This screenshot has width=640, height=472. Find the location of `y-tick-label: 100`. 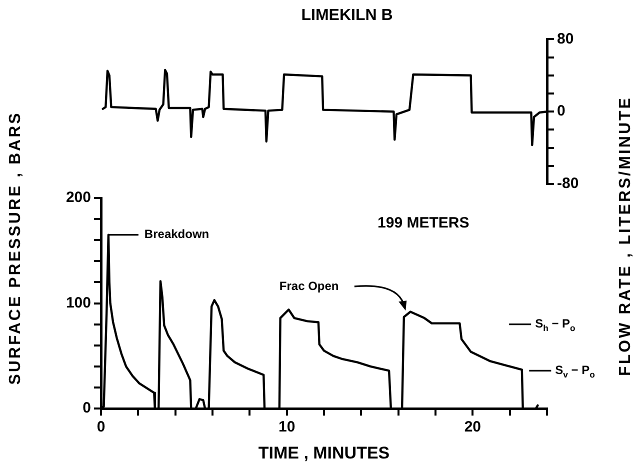

y-tick-label: 100 is located at coordinates (78, 303).